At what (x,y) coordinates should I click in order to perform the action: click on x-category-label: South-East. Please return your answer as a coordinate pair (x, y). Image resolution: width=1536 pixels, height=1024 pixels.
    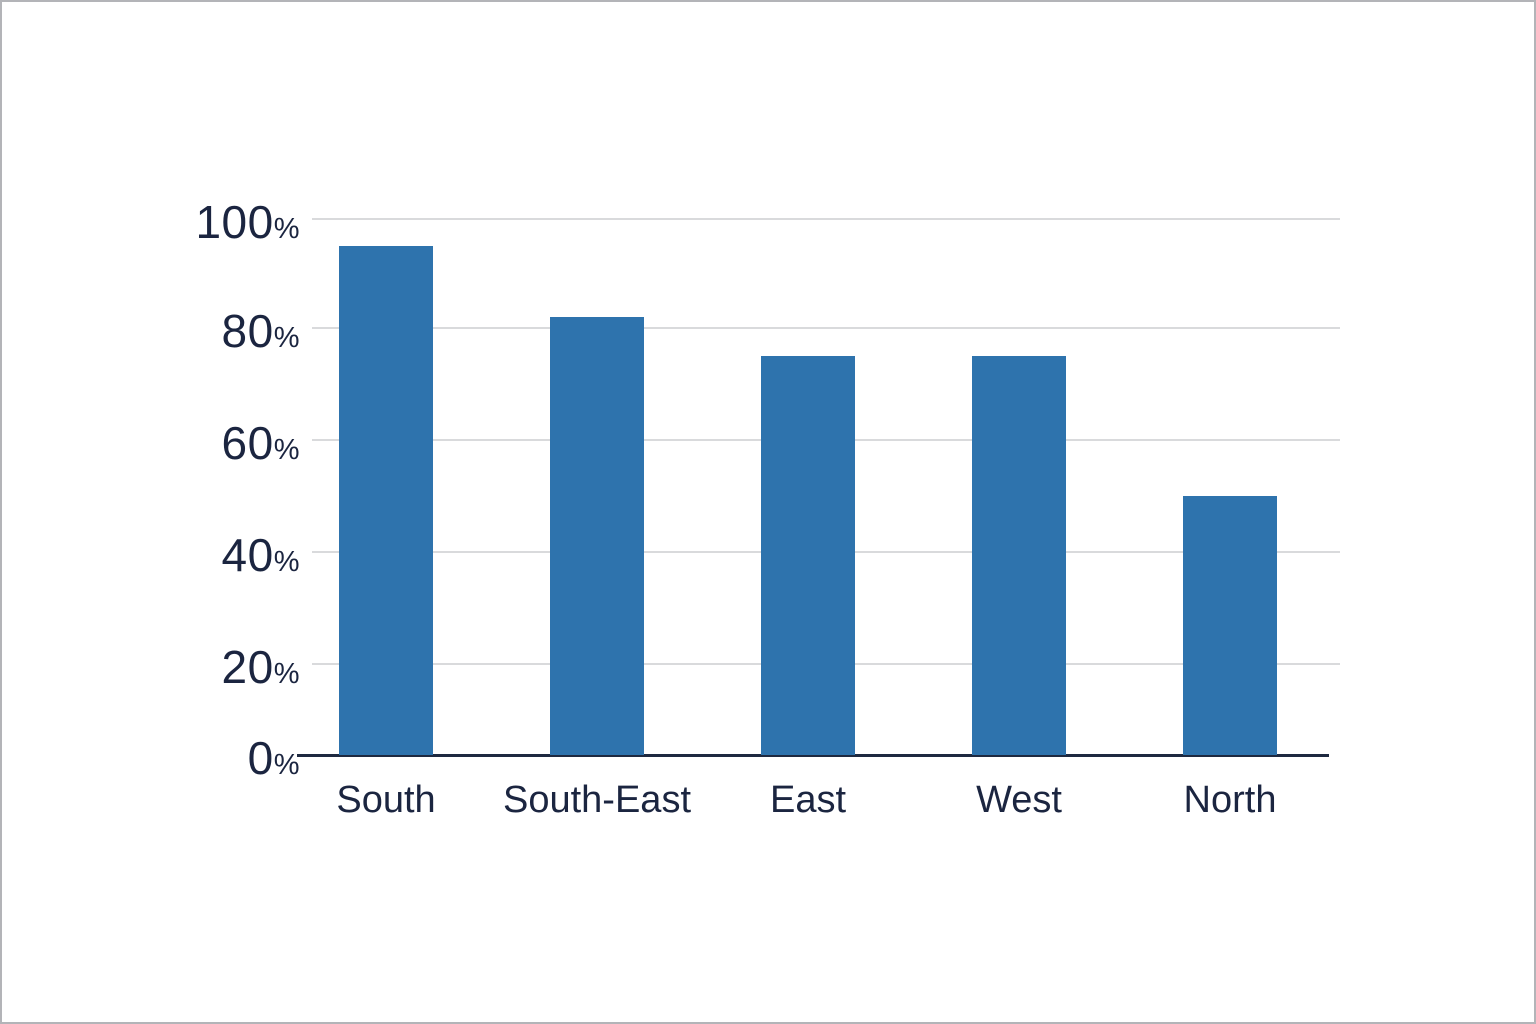
    Looking at the image, I should click on (597, 800).